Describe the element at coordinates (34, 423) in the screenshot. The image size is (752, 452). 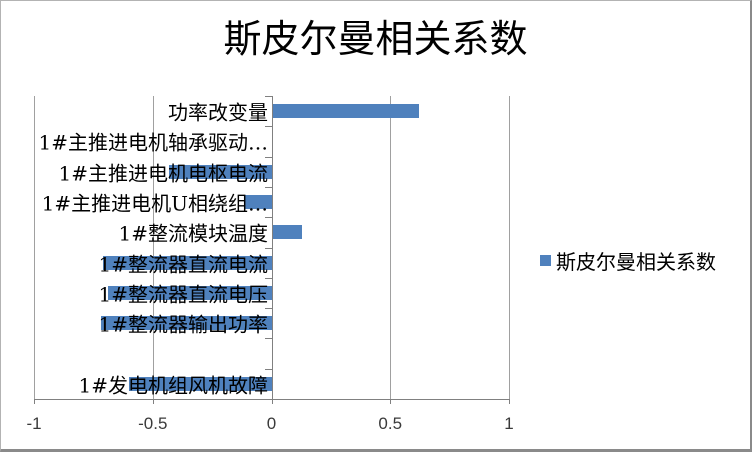
I see `x-axis-tick-label: -1` at that location.